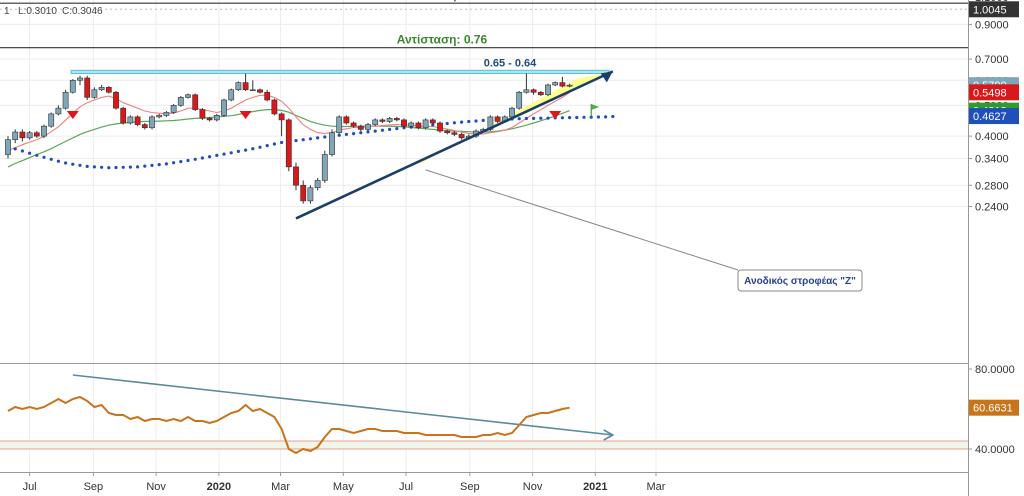 The width and height of the screenshot is (1024, 496). Describe the element at coordinates (582, 220) in the screenshot. I see `annotation-leader` at that location.